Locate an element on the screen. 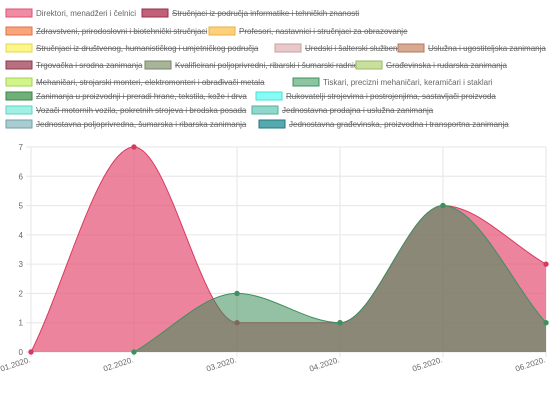 The image size is (550, 400). y-tick-label: 5 is located at coordinates (21, 206).